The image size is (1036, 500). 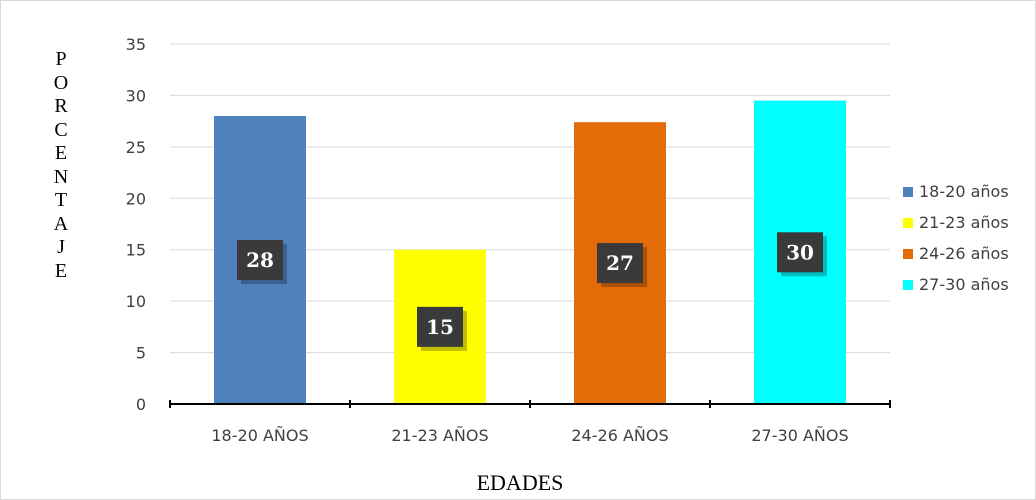 I want to click on legend-item: 21-23 años, so click(x=956, y=222).